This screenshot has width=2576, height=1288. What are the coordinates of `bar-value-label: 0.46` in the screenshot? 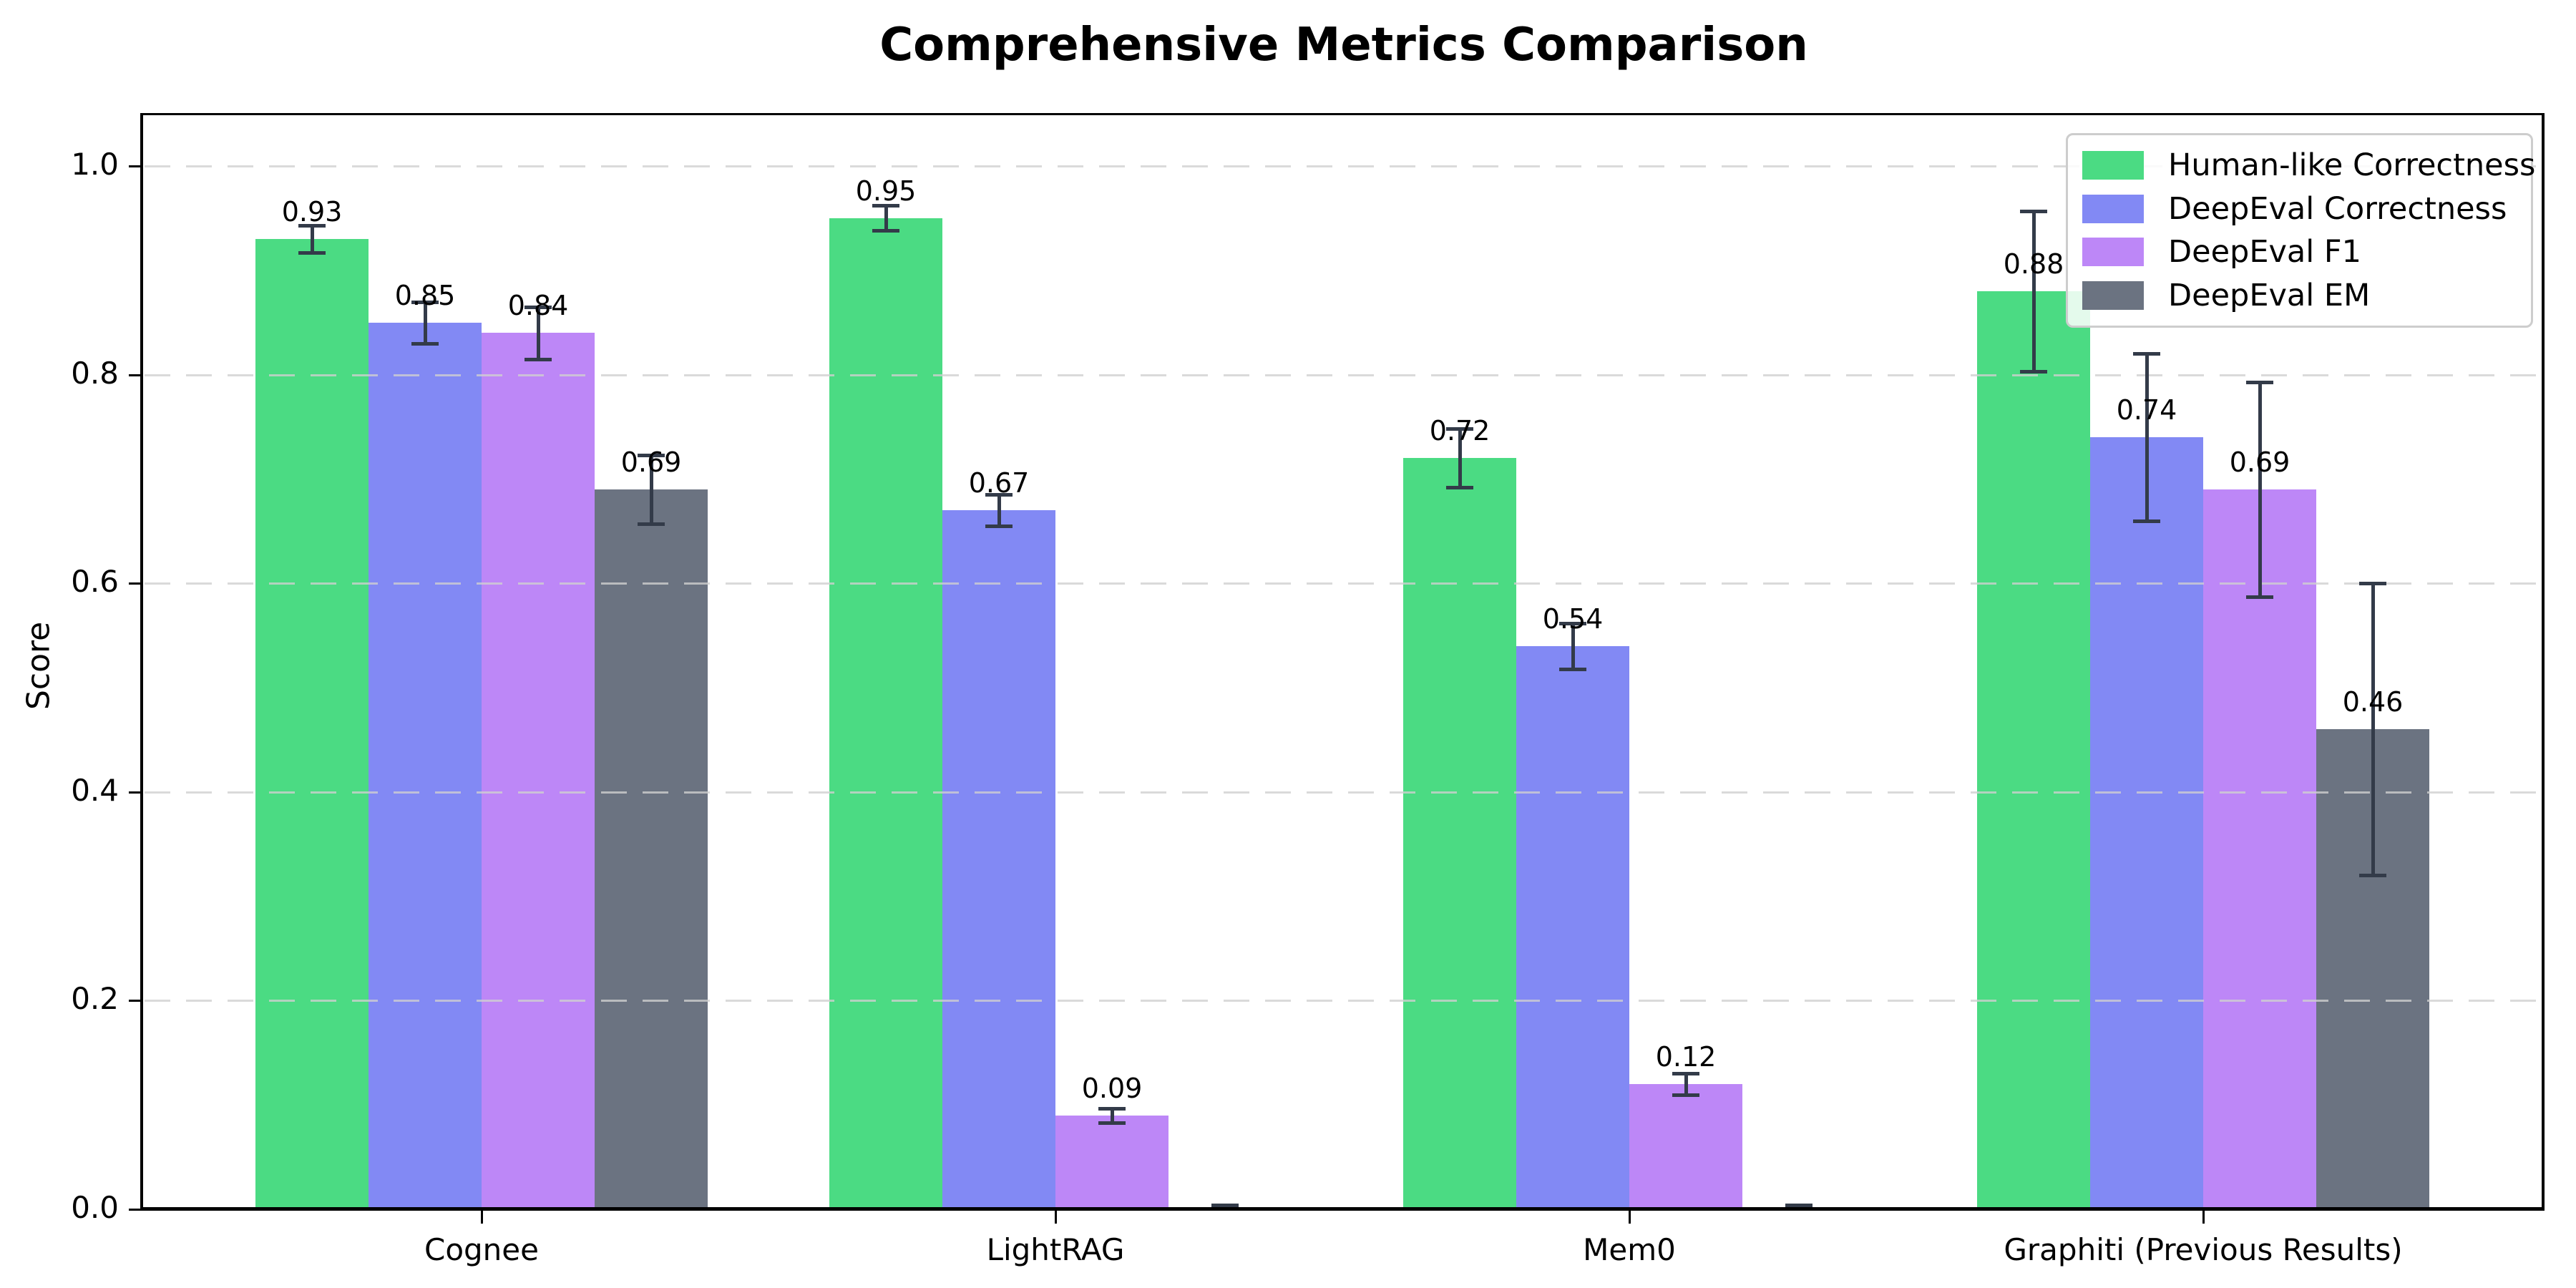 It's located at (2373, 702).